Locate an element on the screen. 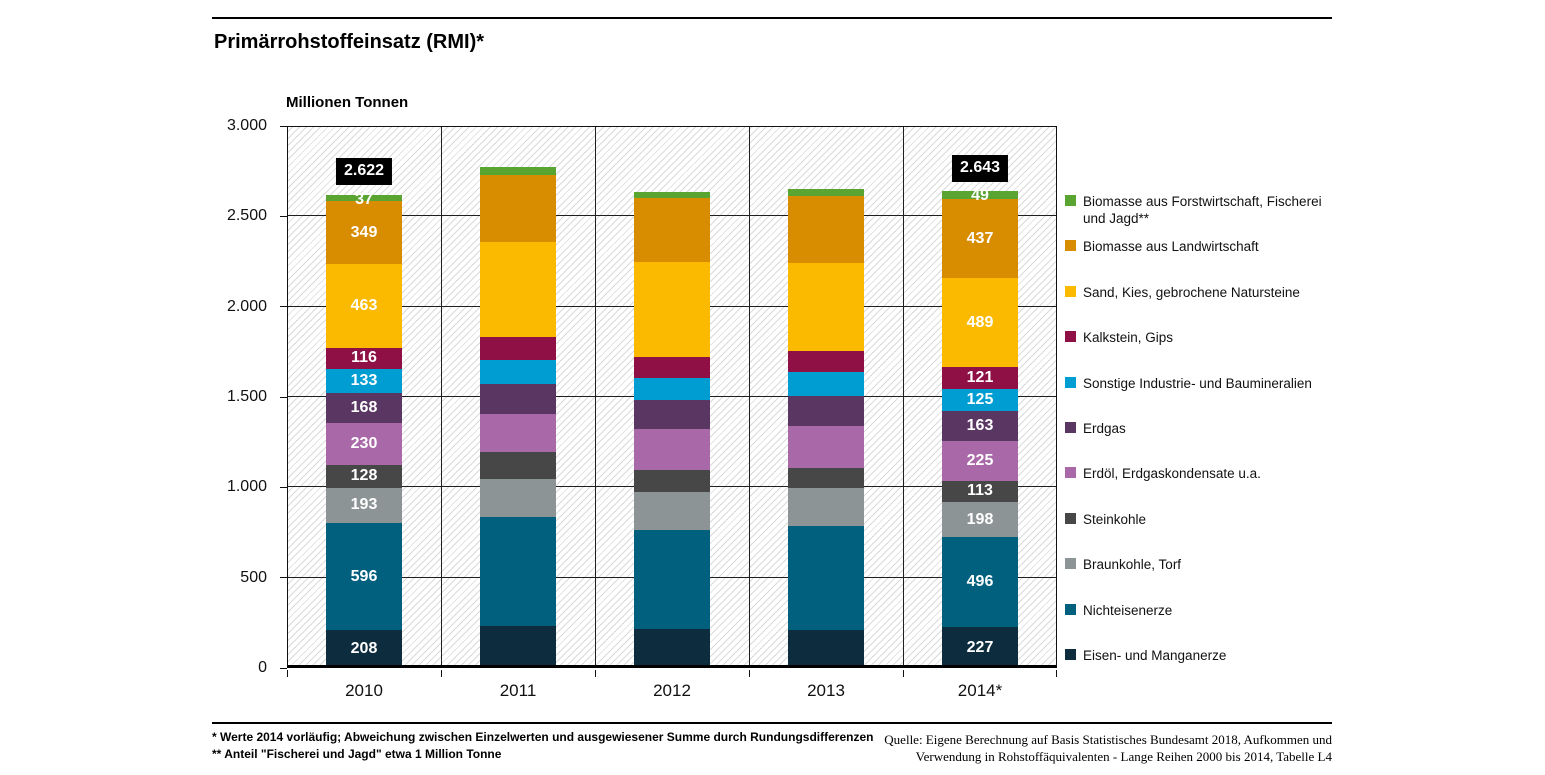 This screenshot has width=1545, height=775. segment-value-label: 489 is located at coordinates (980, 322).